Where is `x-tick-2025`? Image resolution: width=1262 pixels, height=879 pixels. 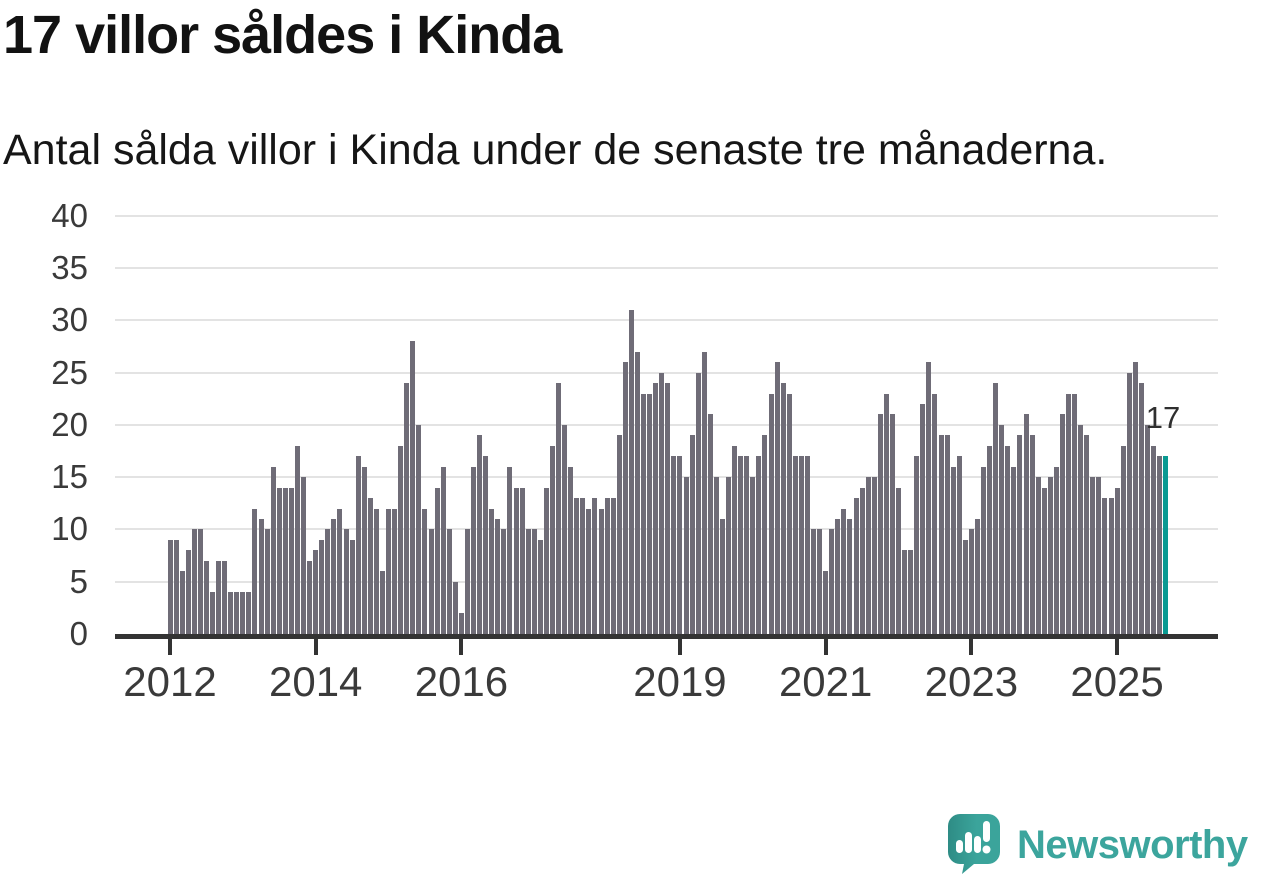
x-tick-2025 is located at coordinates (1117, 647).